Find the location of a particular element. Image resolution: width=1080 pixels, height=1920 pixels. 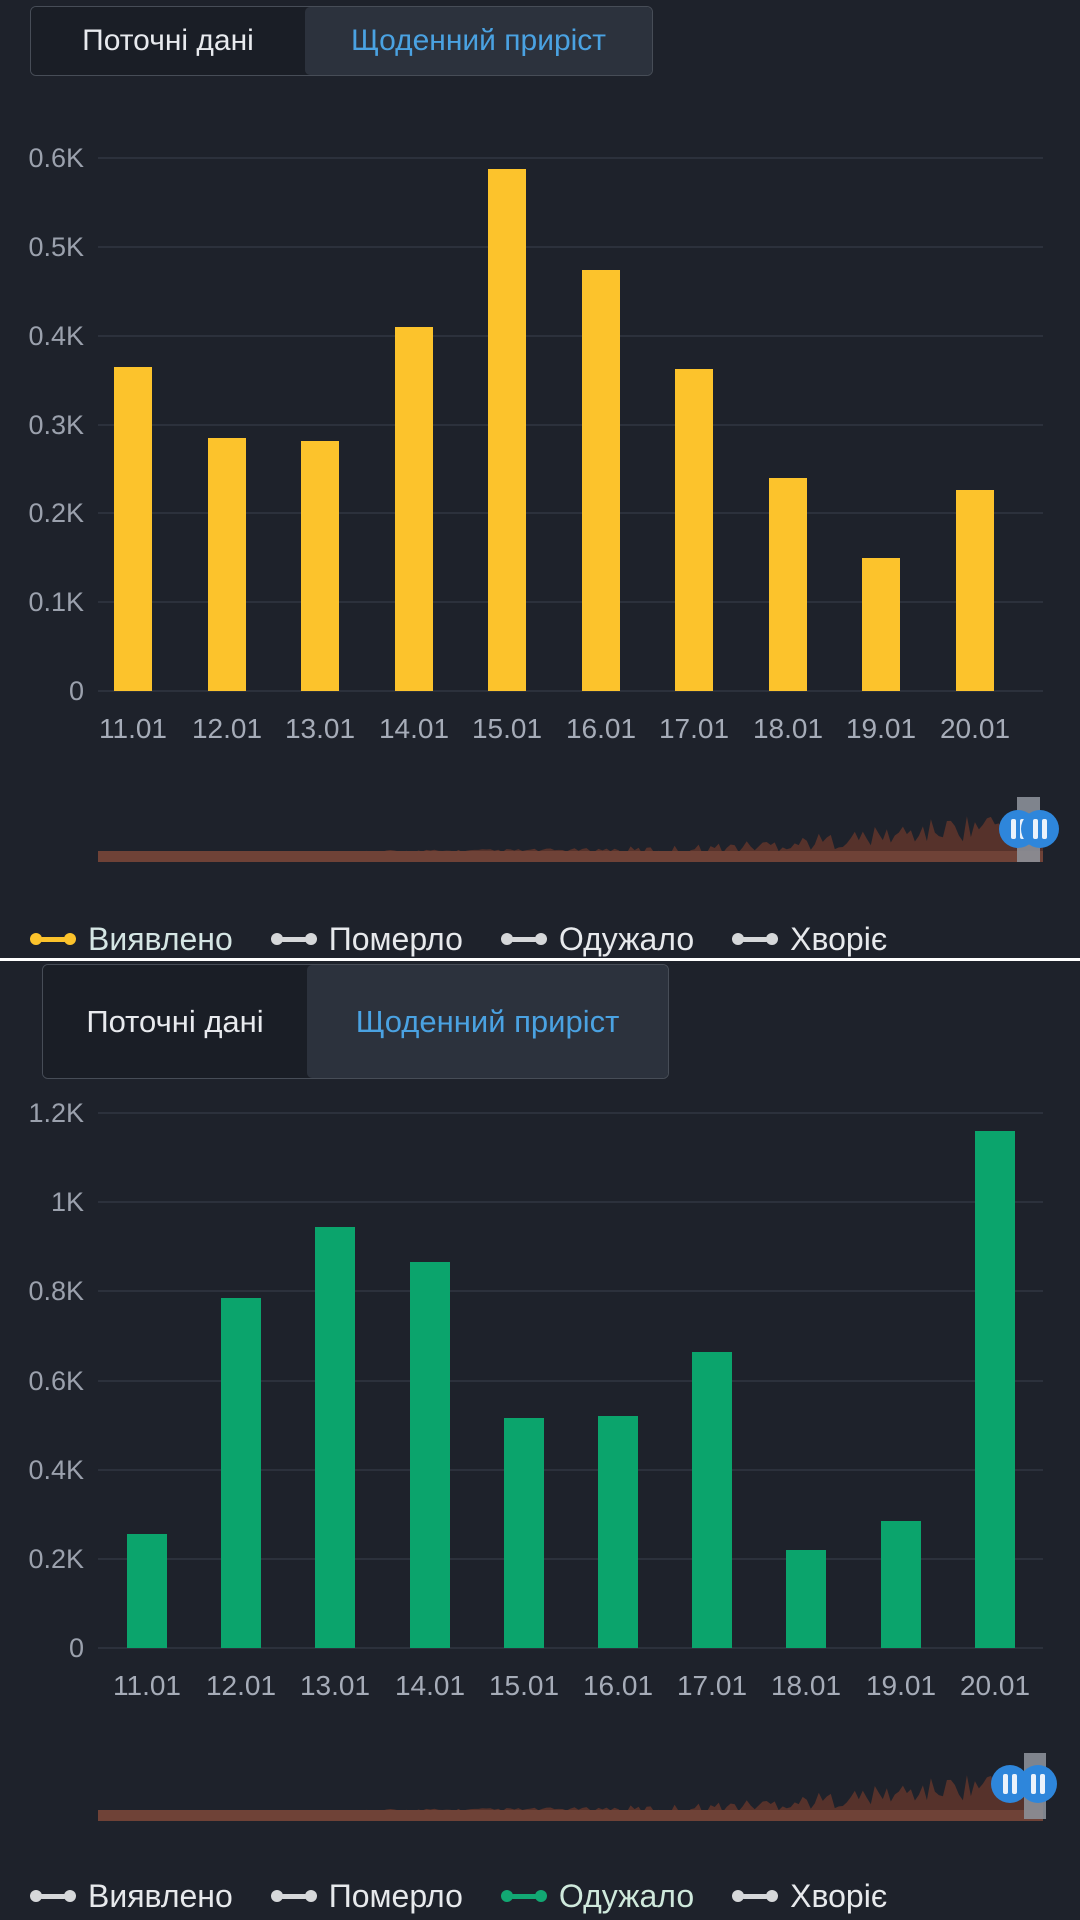

x-axis-tick-label: 18.01 is located at coordinates (806, 1685).